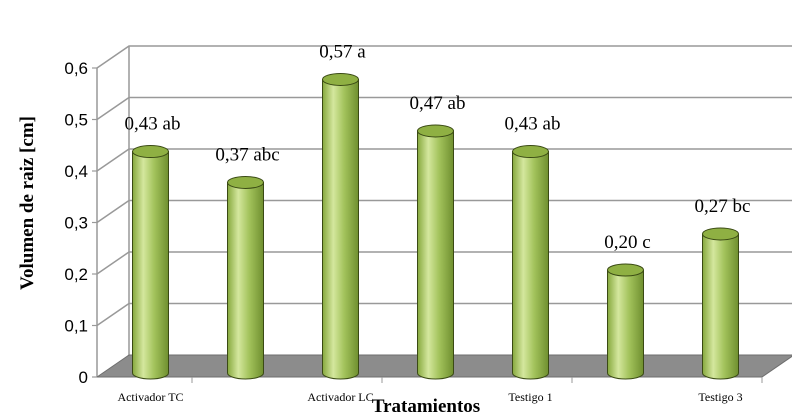 The image size is (792, 420). Describe the element at coordinates (340, 397) in the screenshot. I see `x-tick-label: Activador LC` at that location.